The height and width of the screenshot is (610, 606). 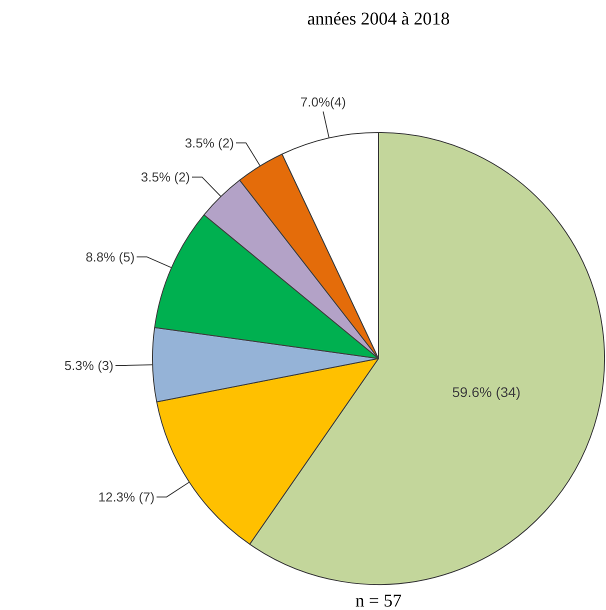 I want to click on chart-title: années 2004 à 2018, so click(x=378, y=18).